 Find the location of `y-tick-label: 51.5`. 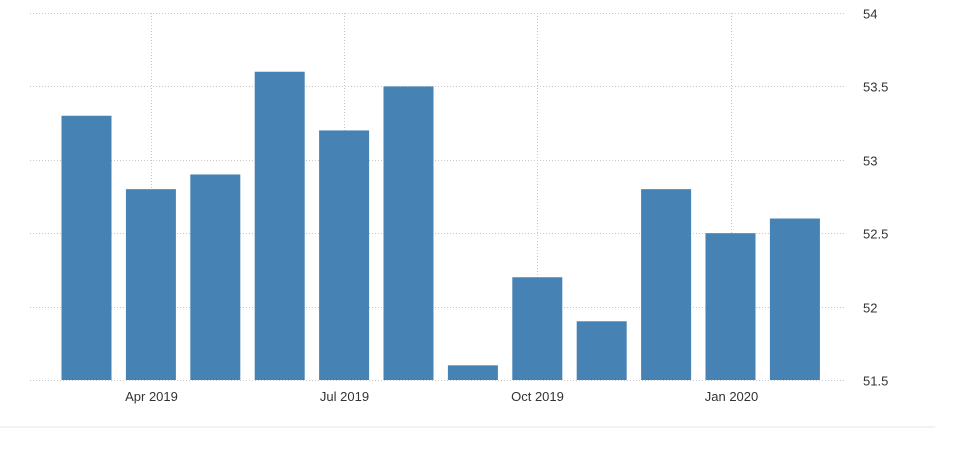

y-tick-label: 51.5 is located at coordinates (875, 381).